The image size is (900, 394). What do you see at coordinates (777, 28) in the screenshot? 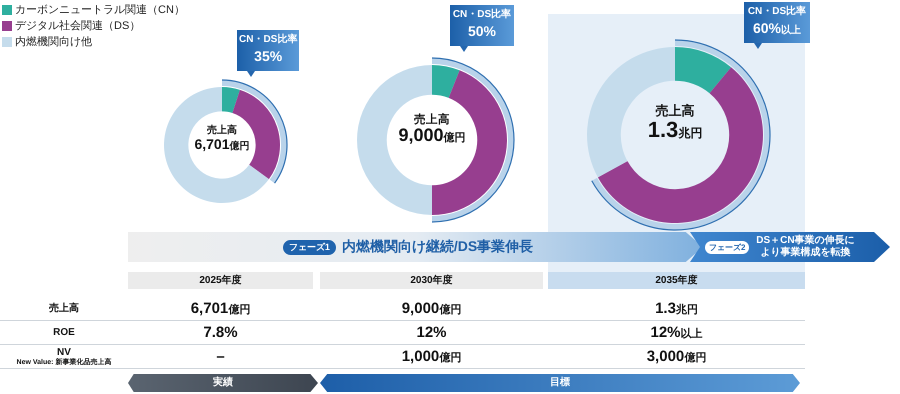
I see `text: 60%以上` at bounding box center [777, 28].